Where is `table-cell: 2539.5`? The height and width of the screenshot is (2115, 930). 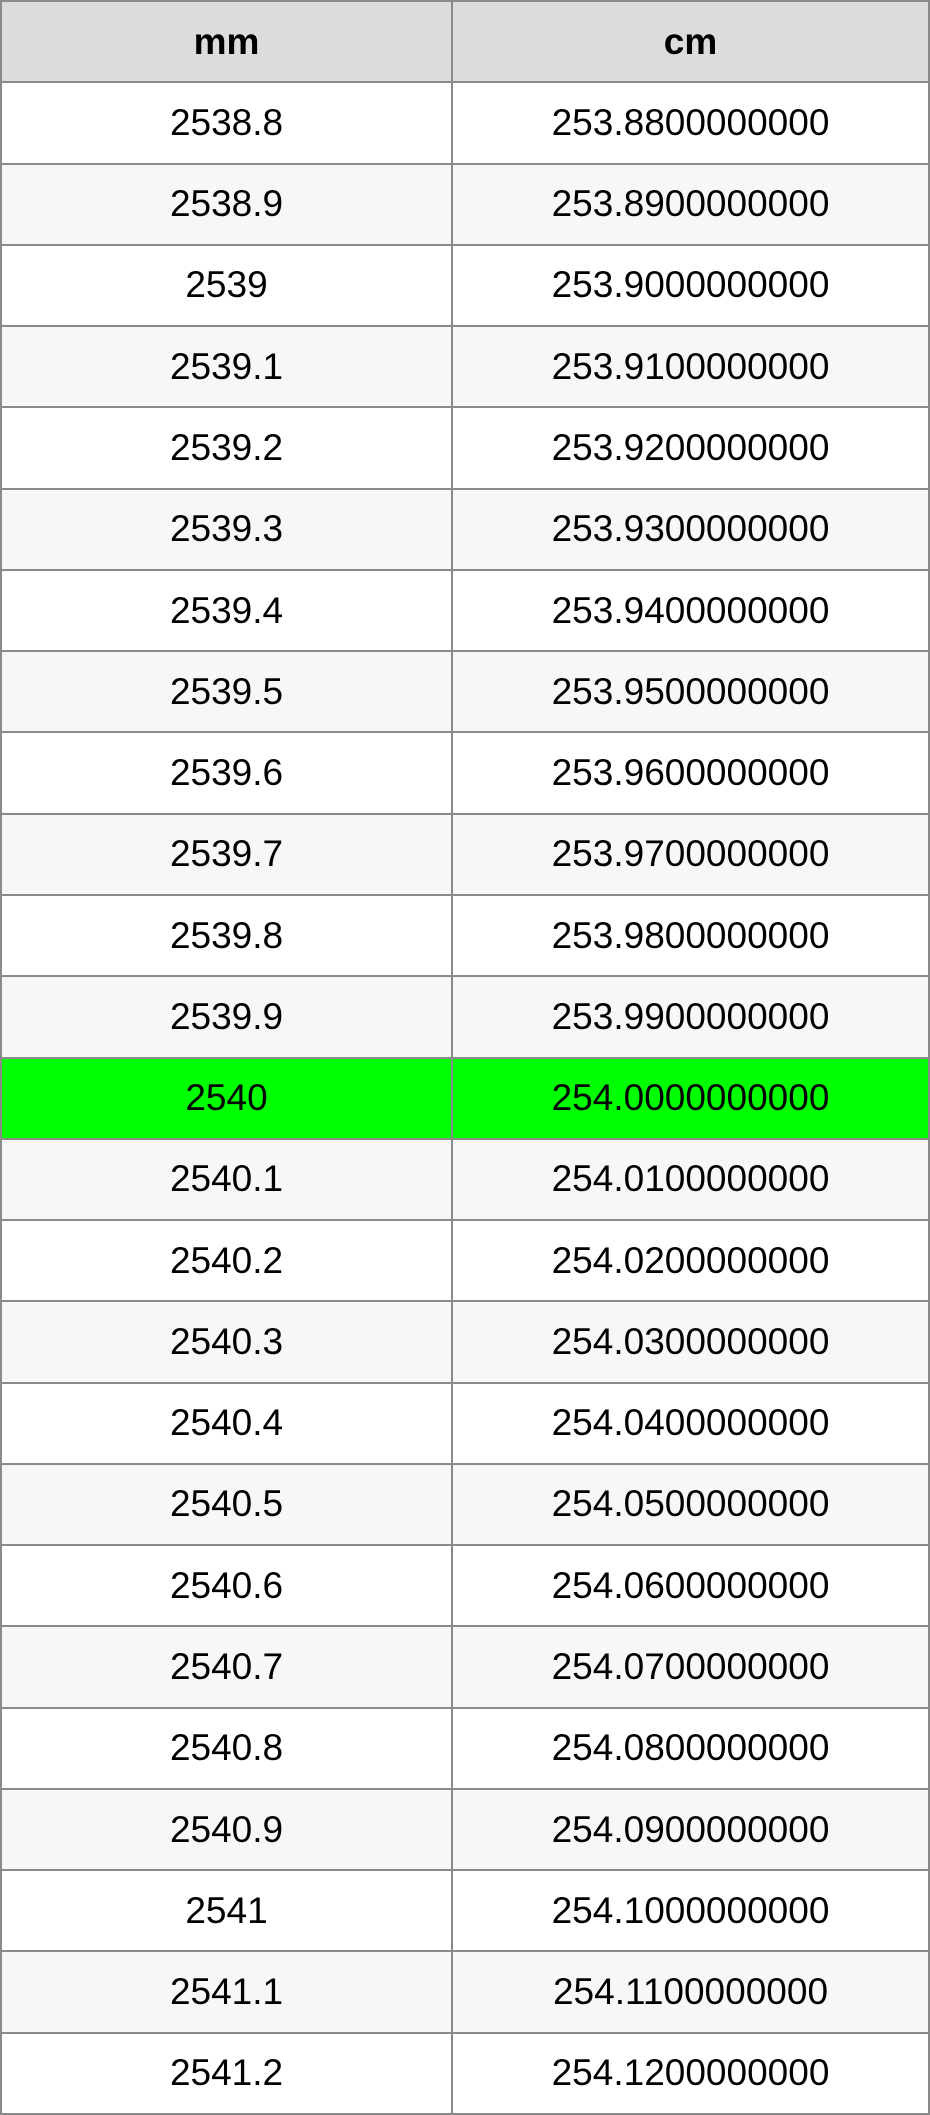
table-cell: 2539.5 is located at coordinates (227, 692).